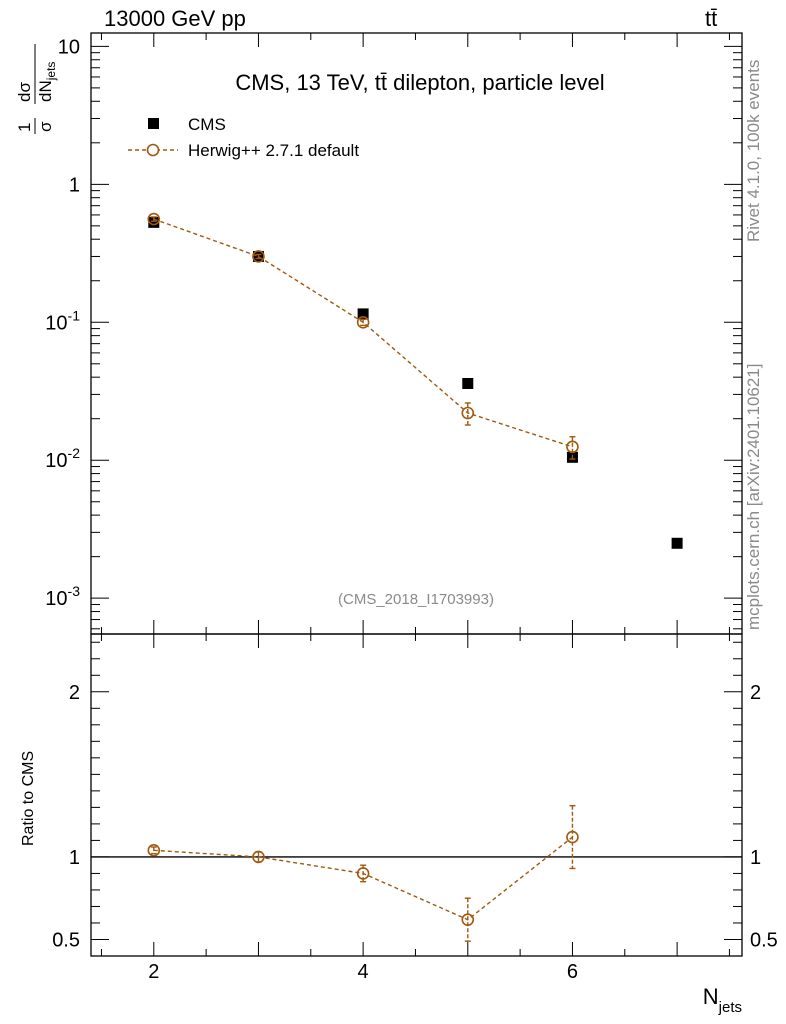 The width and height of the screenshot is (786, 1024). I want to click on main-y-tick-label: 10⁻², so click(62, 458).